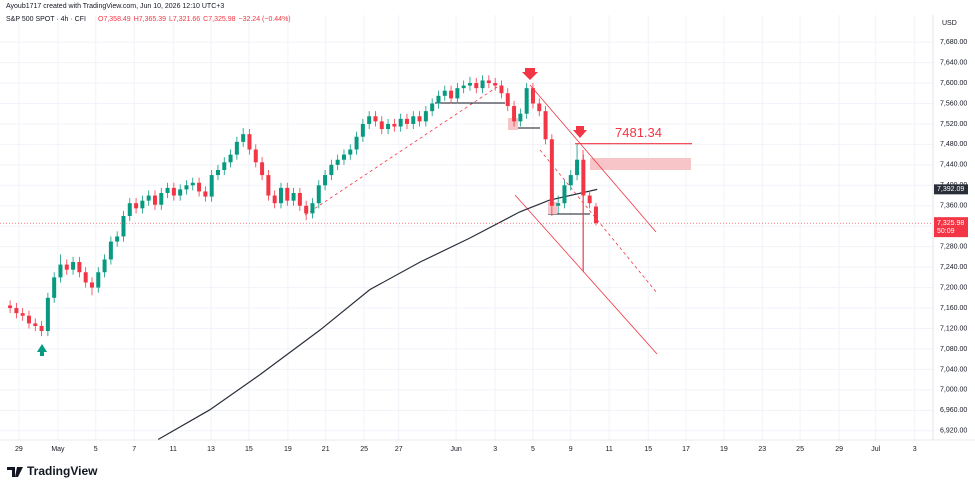 This screenshot has height=488, width=975. What do you see at coordinates (686, 449) in the screenshot?
I see `x-tick-label: 17` at bounding box center [686, 449].